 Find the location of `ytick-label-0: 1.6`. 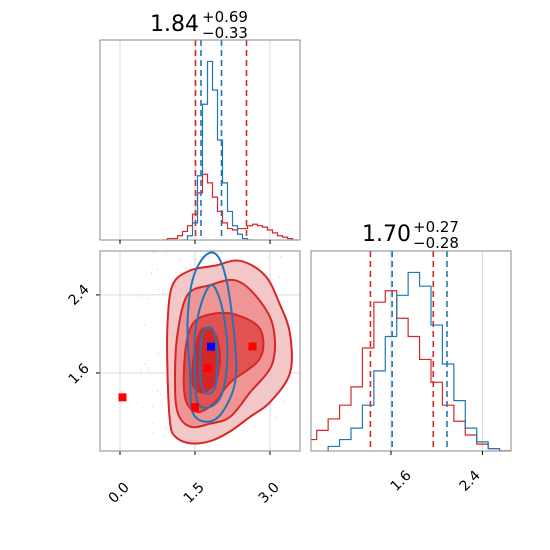

ytick-label-0: 1.6 is located at coordinates (79, 374).